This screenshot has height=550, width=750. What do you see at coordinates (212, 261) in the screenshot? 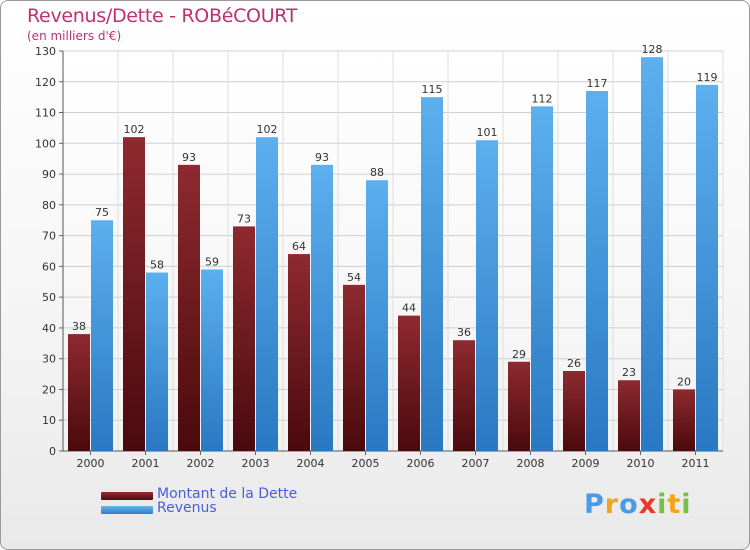
I see `data-label-revenus: 59` at bounding box center [212, 261].